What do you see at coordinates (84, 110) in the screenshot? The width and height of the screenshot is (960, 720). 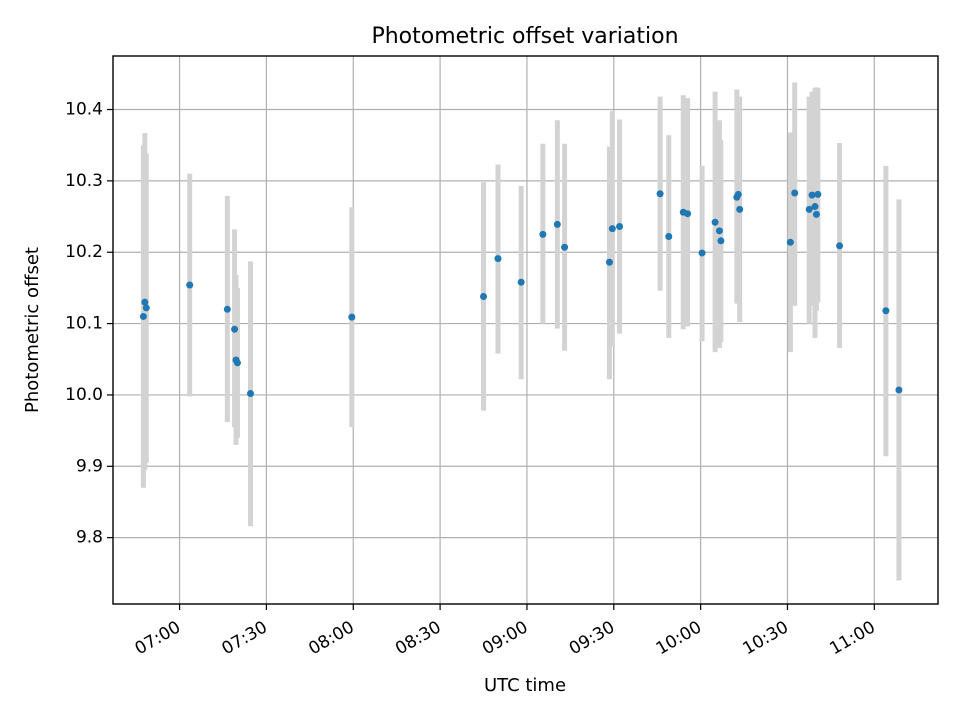 I see `y-tick-label: 10.4` at bounding box center [84, 110].